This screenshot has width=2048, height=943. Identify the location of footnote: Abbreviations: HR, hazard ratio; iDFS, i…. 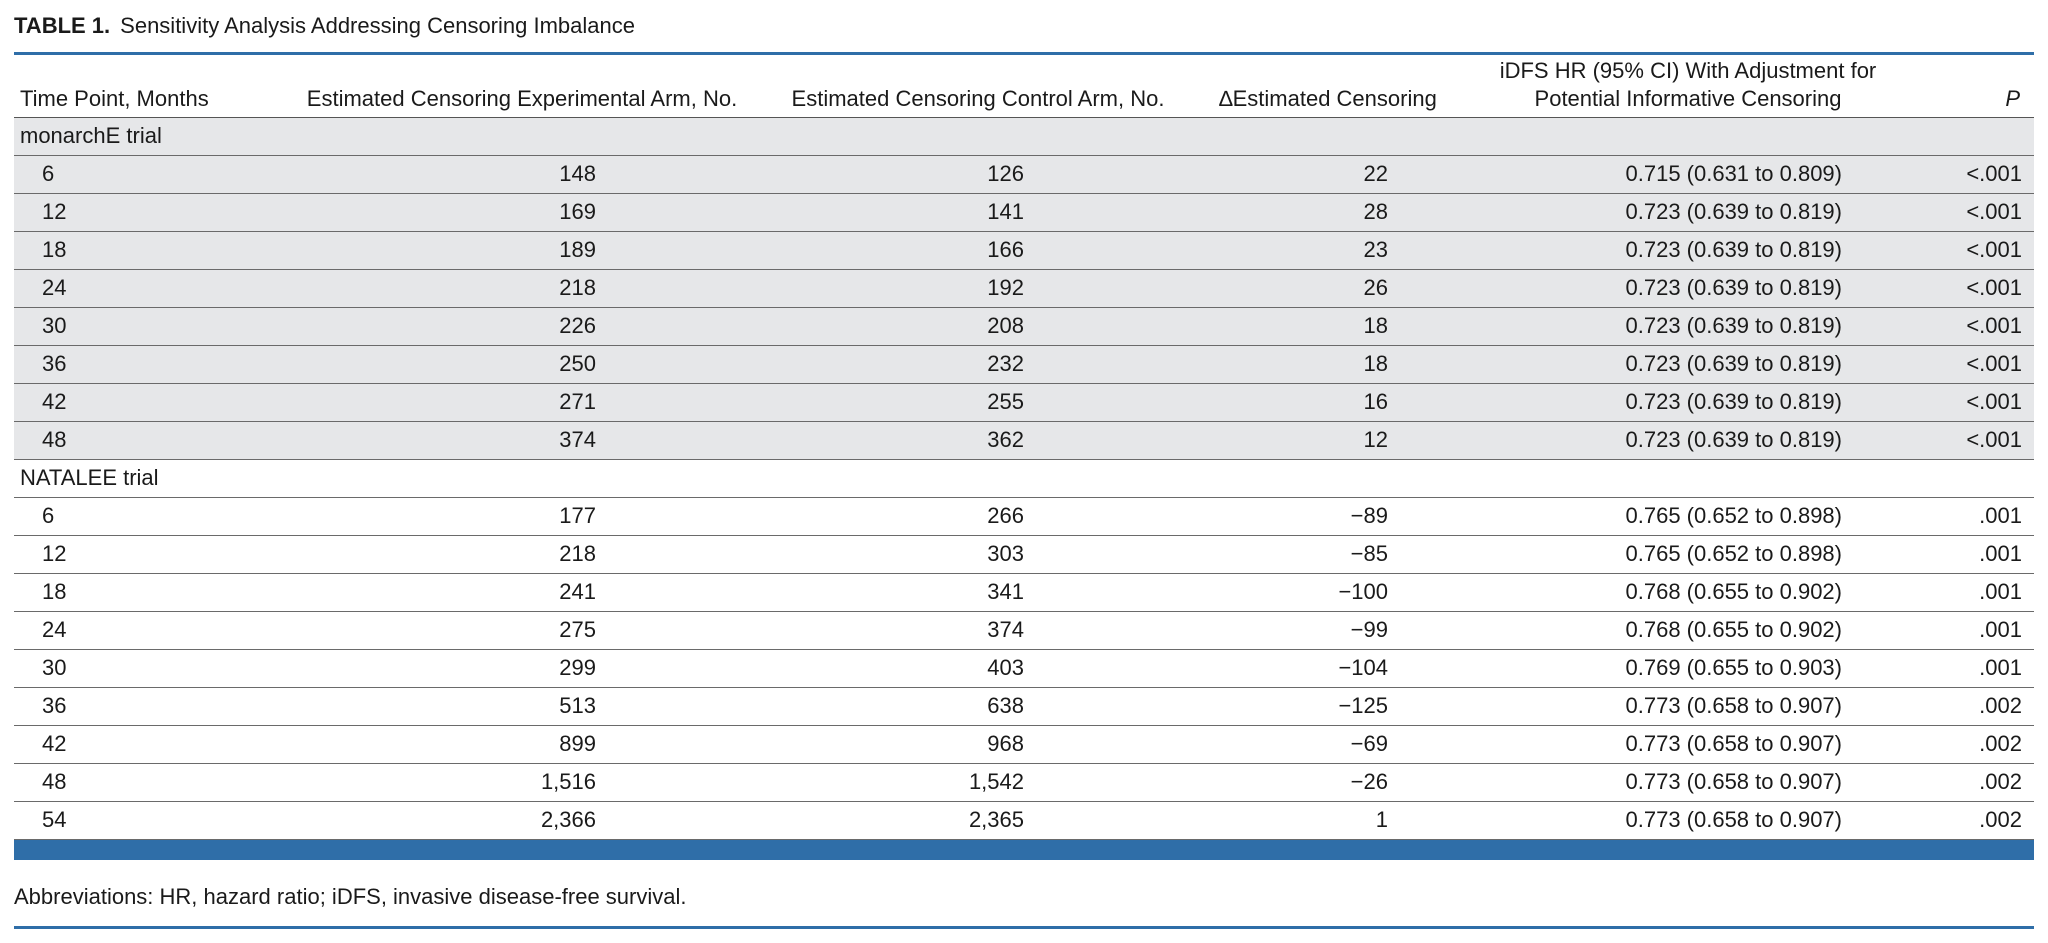
(350, 896).